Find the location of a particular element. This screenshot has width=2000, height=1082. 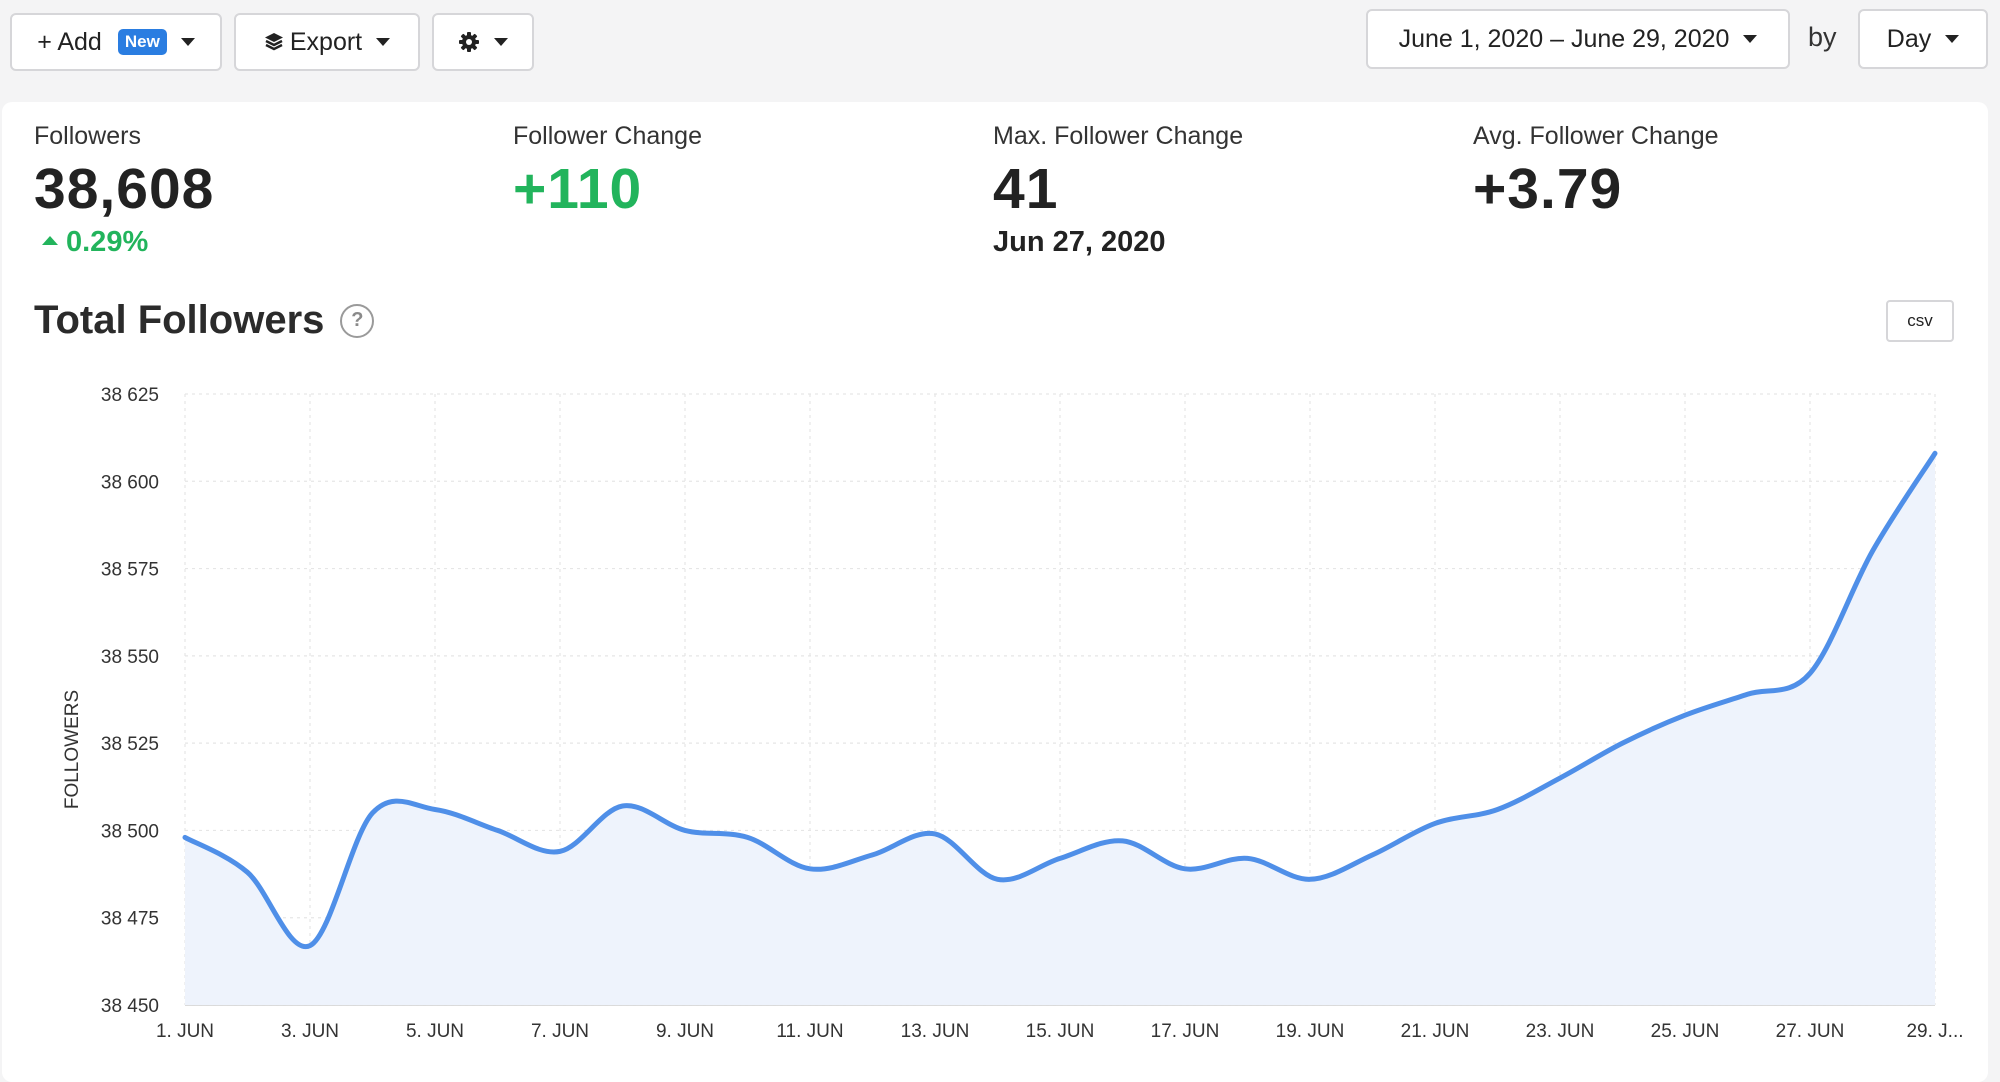

kpi-date: Jun 27, 2020 is located at coordinates (1079, 242).